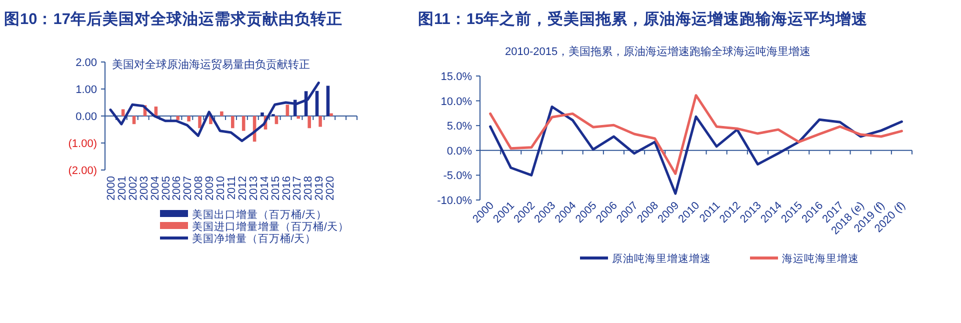  I want to click on y-tick-label: -10.0%, so click(454, 201).